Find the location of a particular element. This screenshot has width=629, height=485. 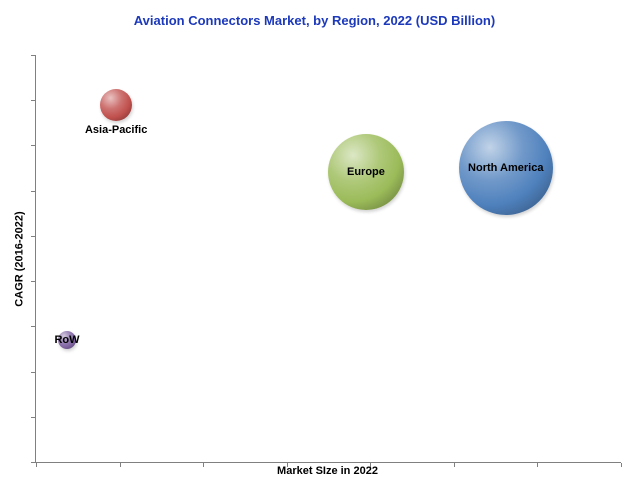

bubble-label-north-america: North America is located at coordinates (506, 168).